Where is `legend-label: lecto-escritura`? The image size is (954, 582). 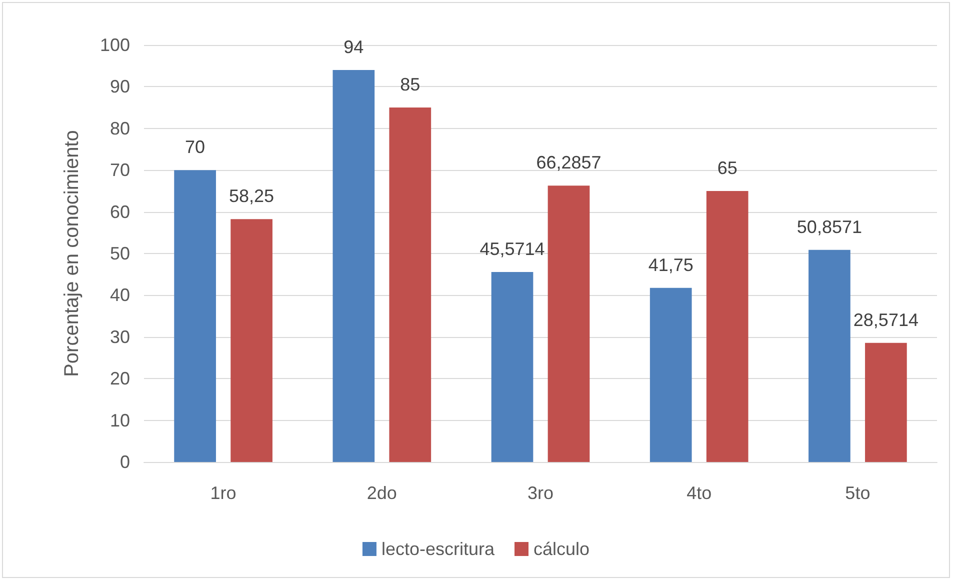 legend-label: lecto-escritura is located at coordinates (438, 549).